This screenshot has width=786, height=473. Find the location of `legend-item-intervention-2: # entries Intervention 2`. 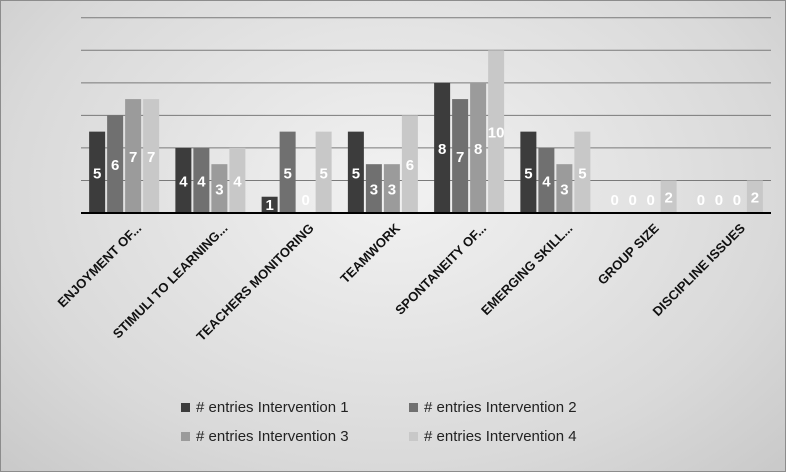

legend-item-intervention-2: # entries Intervention 2 is located at coordinates (520, 407).